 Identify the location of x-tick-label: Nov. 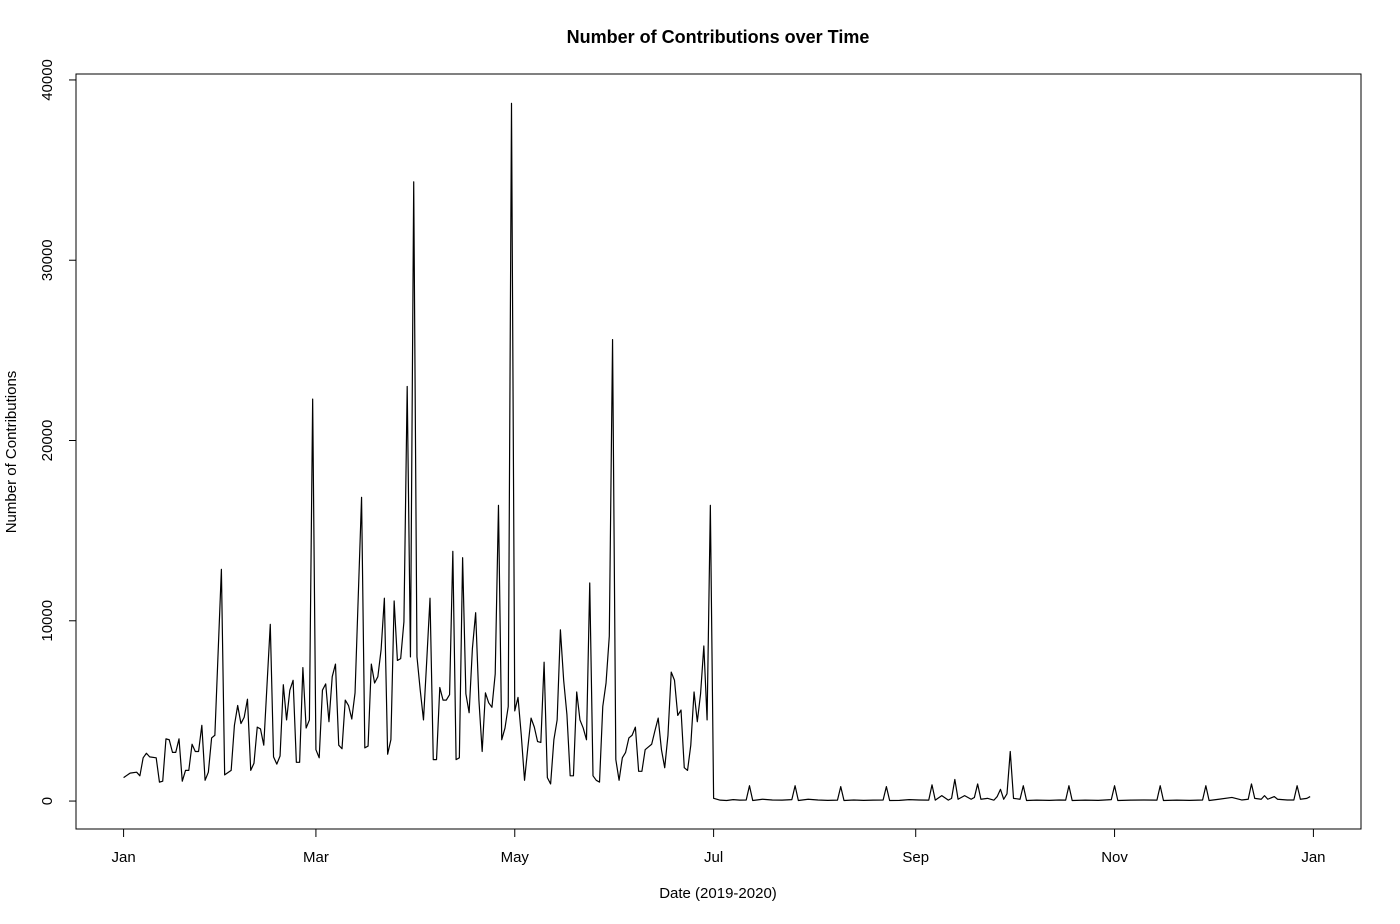
(1114, 857).